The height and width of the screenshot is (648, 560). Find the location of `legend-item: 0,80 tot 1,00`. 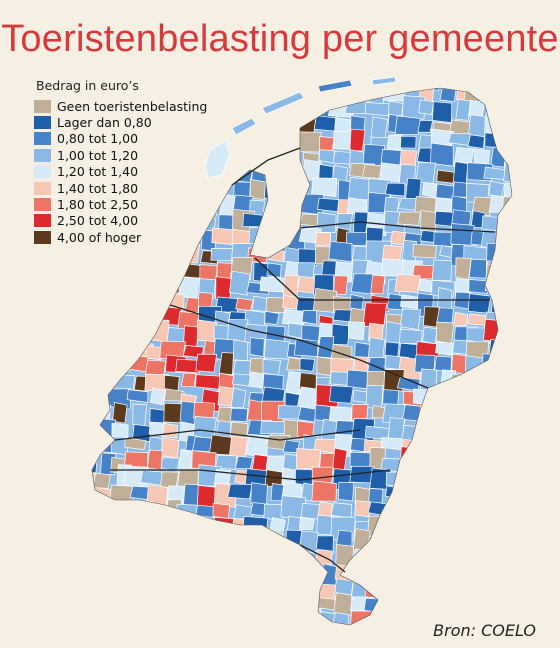

legend-item: 0,80 tot 1,00 is located at coordinates (120, 139).